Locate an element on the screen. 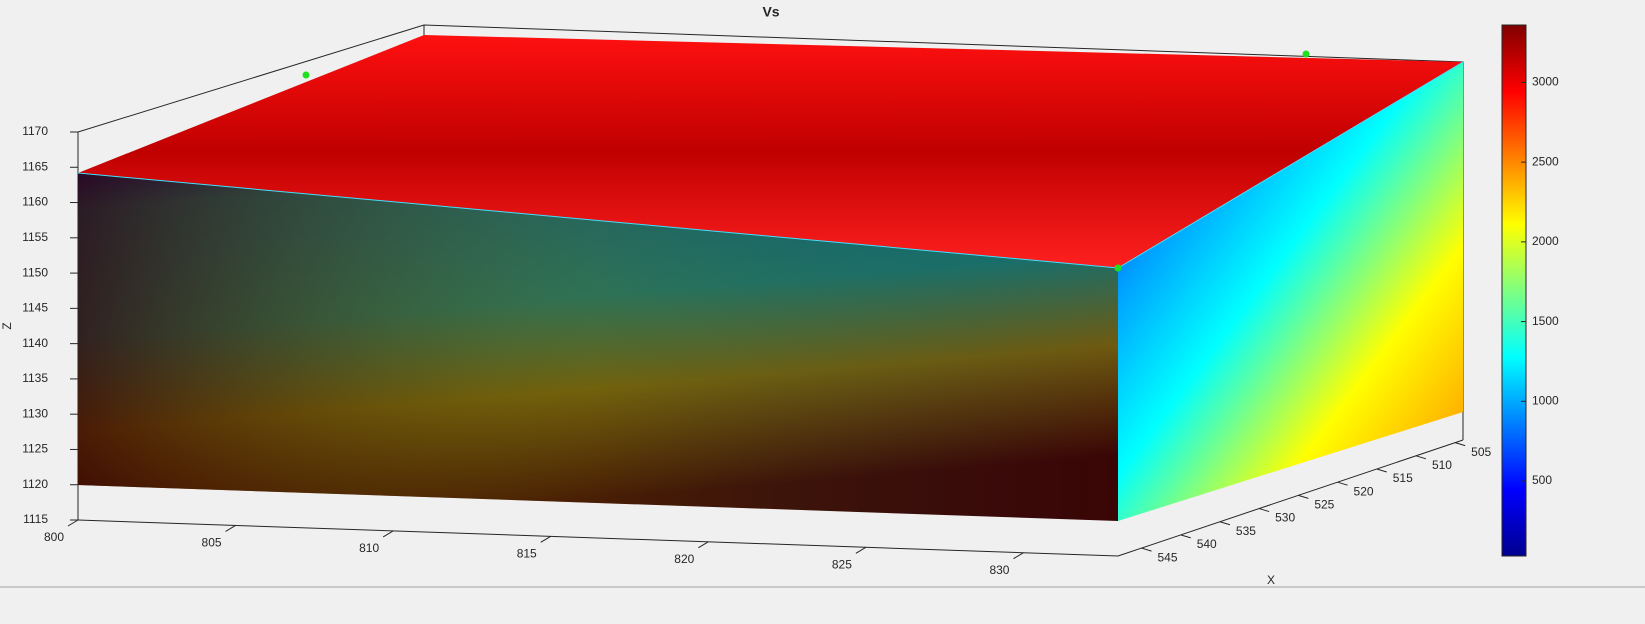 This screenshot has height=624, width=1645. z-tick-label: 1170 is located at coordinates (35, 131).